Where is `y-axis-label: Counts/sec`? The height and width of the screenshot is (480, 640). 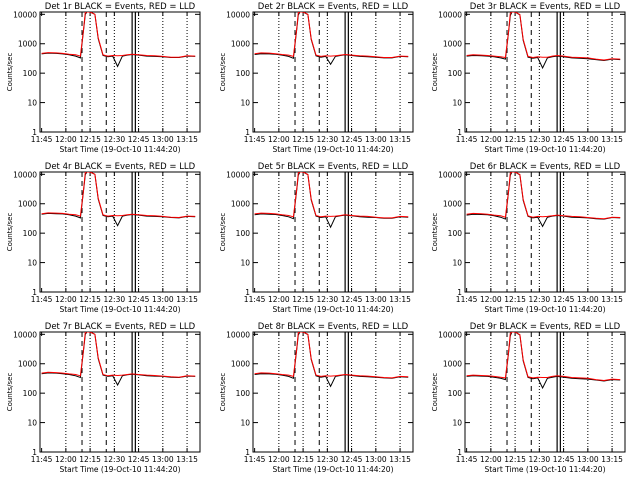
y-axis-label: Counts/sec is located at coordinates (10, 72).